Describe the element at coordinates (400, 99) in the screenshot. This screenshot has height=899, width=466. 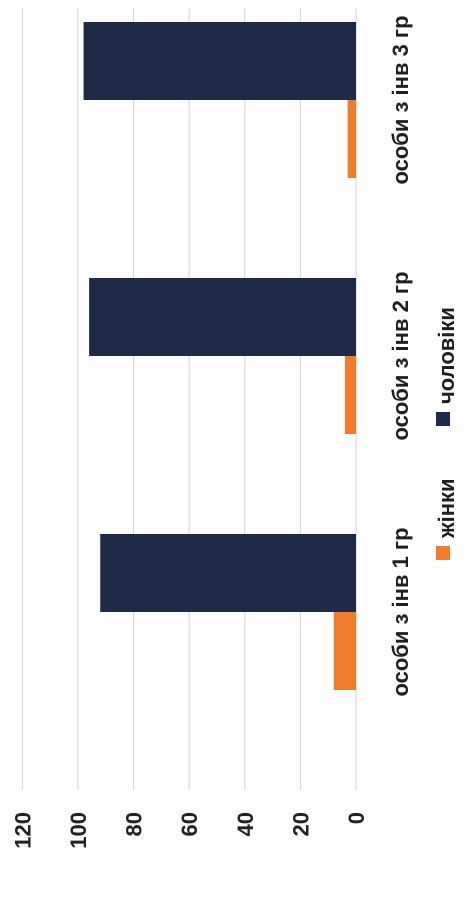
I see `category-label: особи з інв 3 гр` at that location.